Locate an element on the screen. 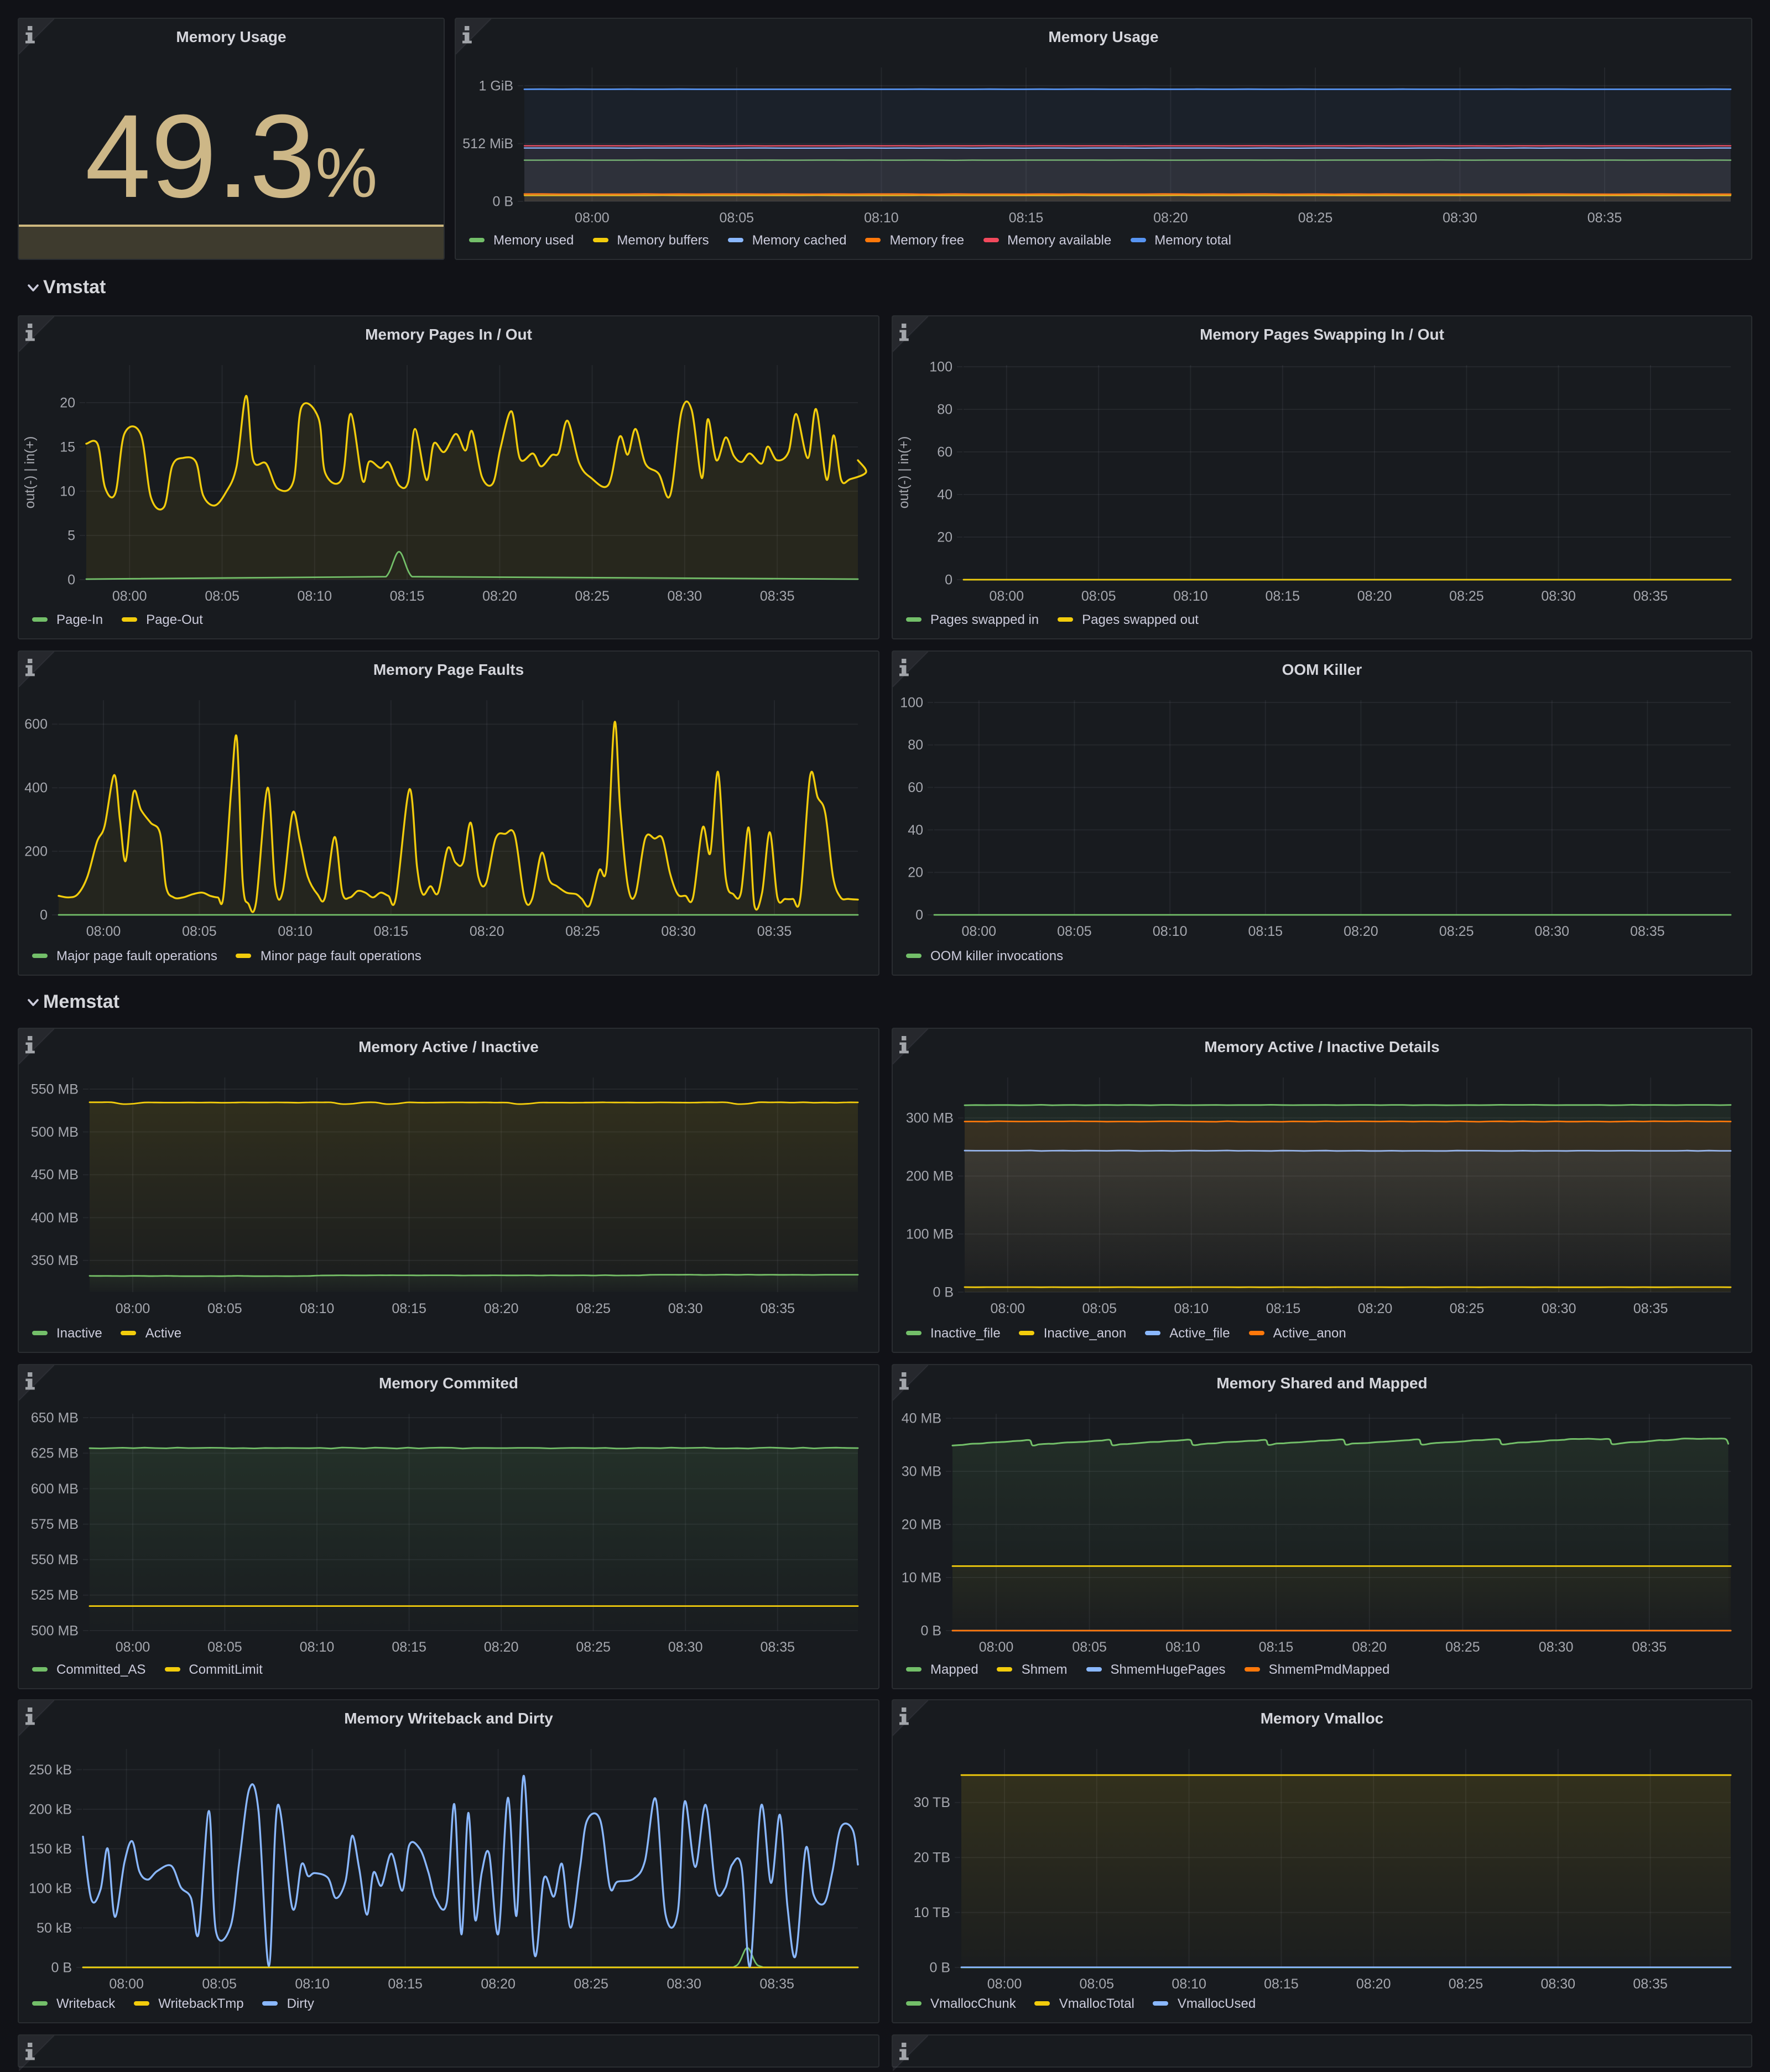 The width and height of the screenshot is (1770, 2072). svg-text: 20 TB is located at coordinates (932, 1858).